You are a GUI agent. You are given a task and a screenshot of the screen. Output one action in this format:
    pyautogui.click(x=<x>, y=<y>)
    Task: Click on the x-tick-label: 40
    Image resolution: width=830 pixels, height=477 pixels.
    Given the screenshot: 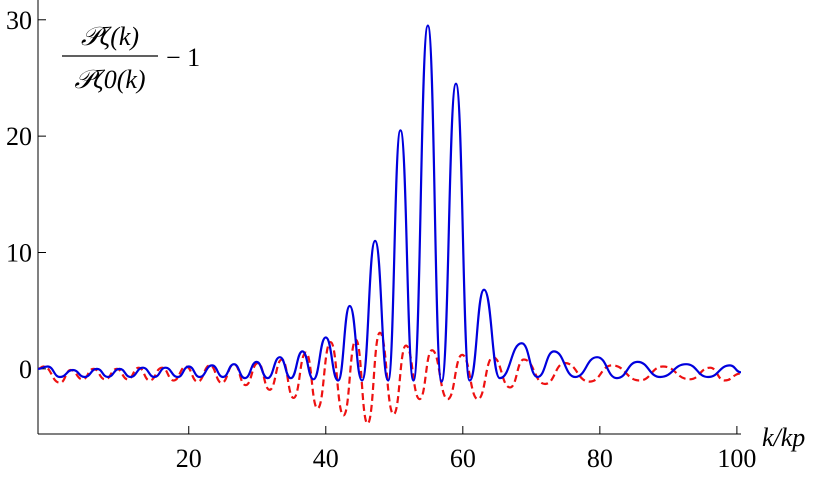 What is the action you would take?
    pyautogui.click(x=326, y=458)
    